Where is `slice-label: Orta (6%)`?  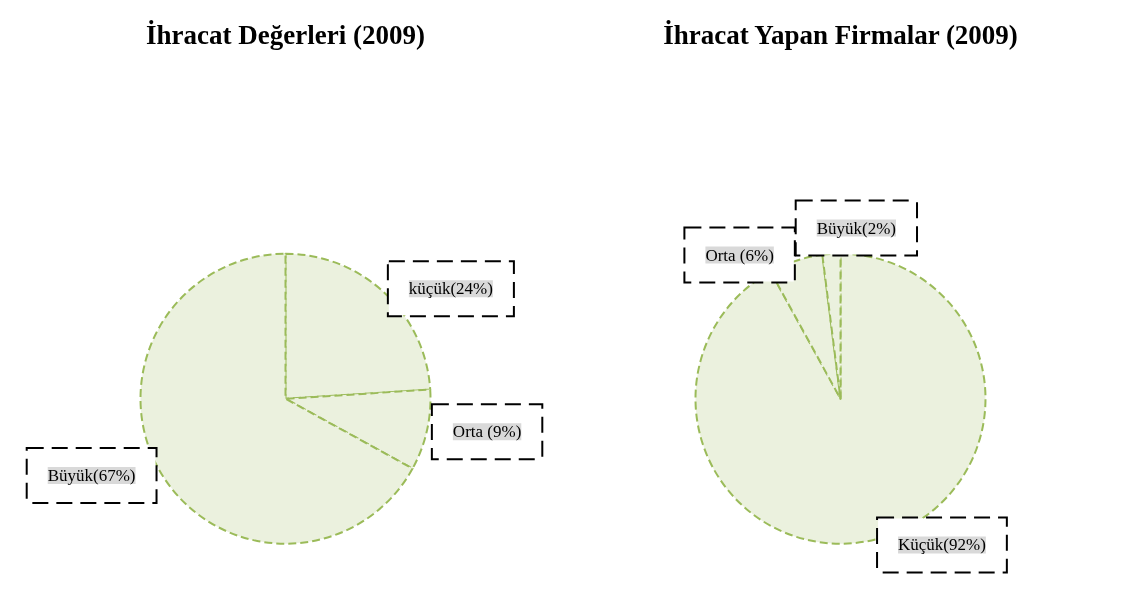 slice-label: Orta (6%) is located at coordinates (739, 255).